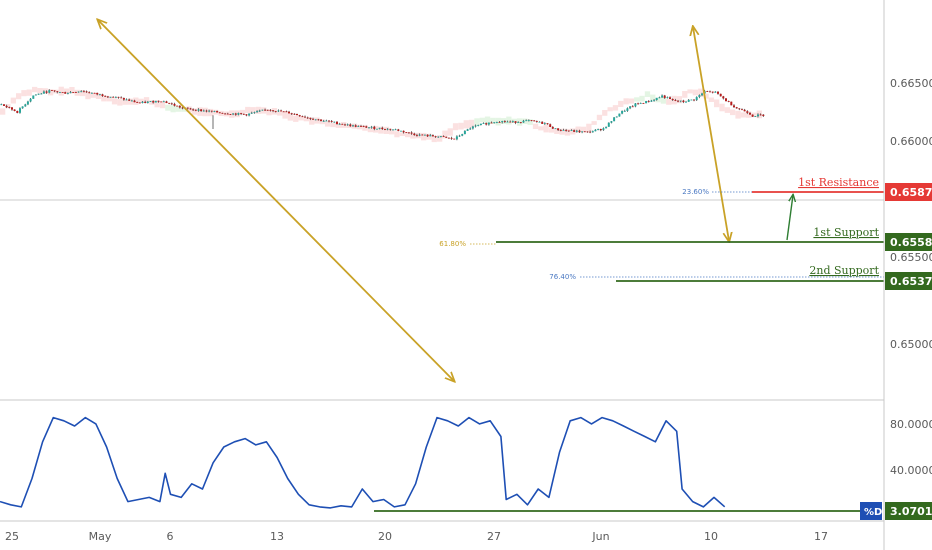 This screenshot has width=932, height=550. Describe the element at coordinates (846, 232) in the screenshot. I see `level-label-2: 1st Support` at that location.